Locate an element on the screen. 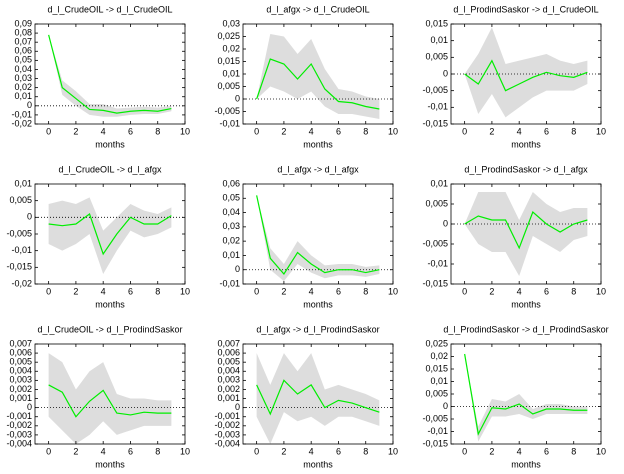 The height and width of the screenshot is (474, 624). y-tick-label: 0,003 is located at coordinates (20, 380).